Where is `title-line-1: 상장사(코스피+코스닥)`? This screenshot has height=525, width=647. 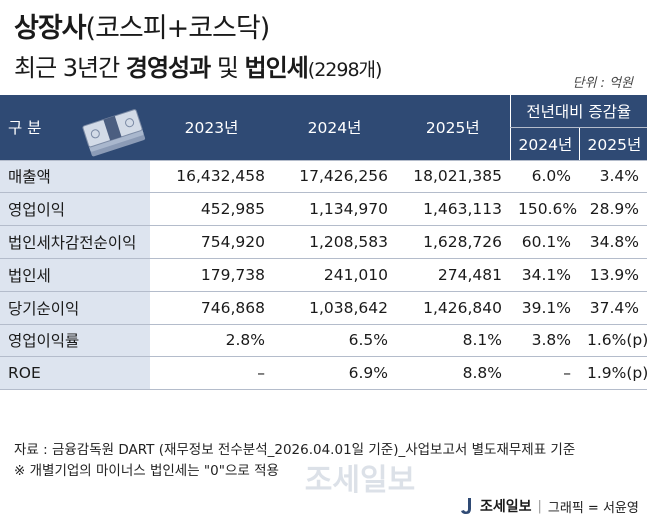
title-line-1: 상장사(코스피+코스닥) is located at coordinates (142, 25).